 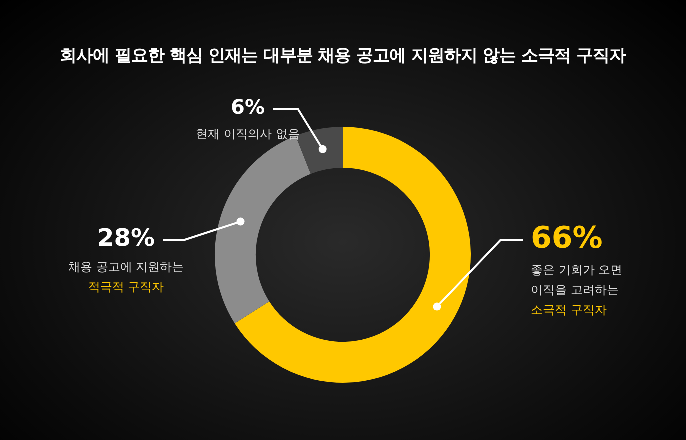 What do you see at coordinates (126, 277) in the screenshot?
I see `slice-label: 채용 공고에 지원하는 적극적 구직자` at bounding box center [126, 277].